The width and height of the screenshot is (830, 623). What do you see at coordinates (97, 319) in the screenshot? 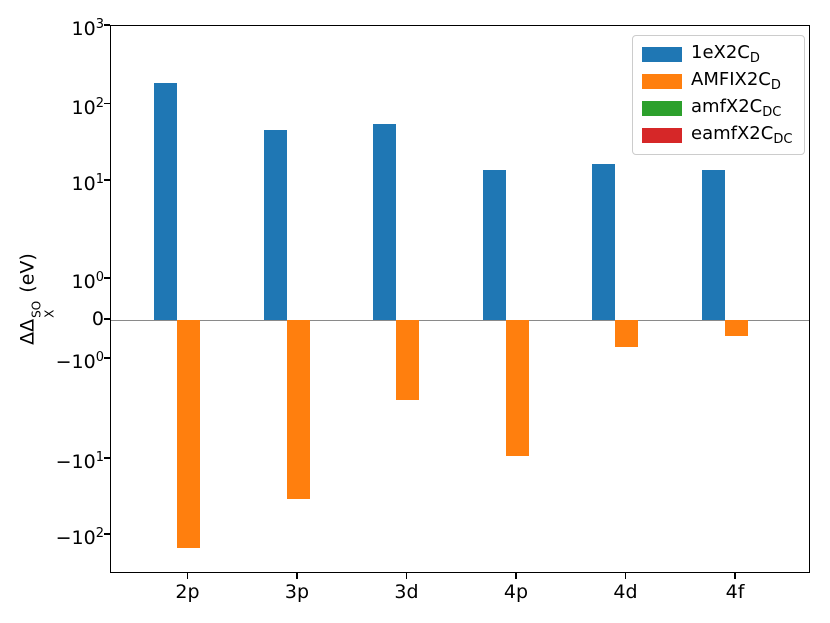
I see `y-tick-label: 0` at bounding box center [97, 319].